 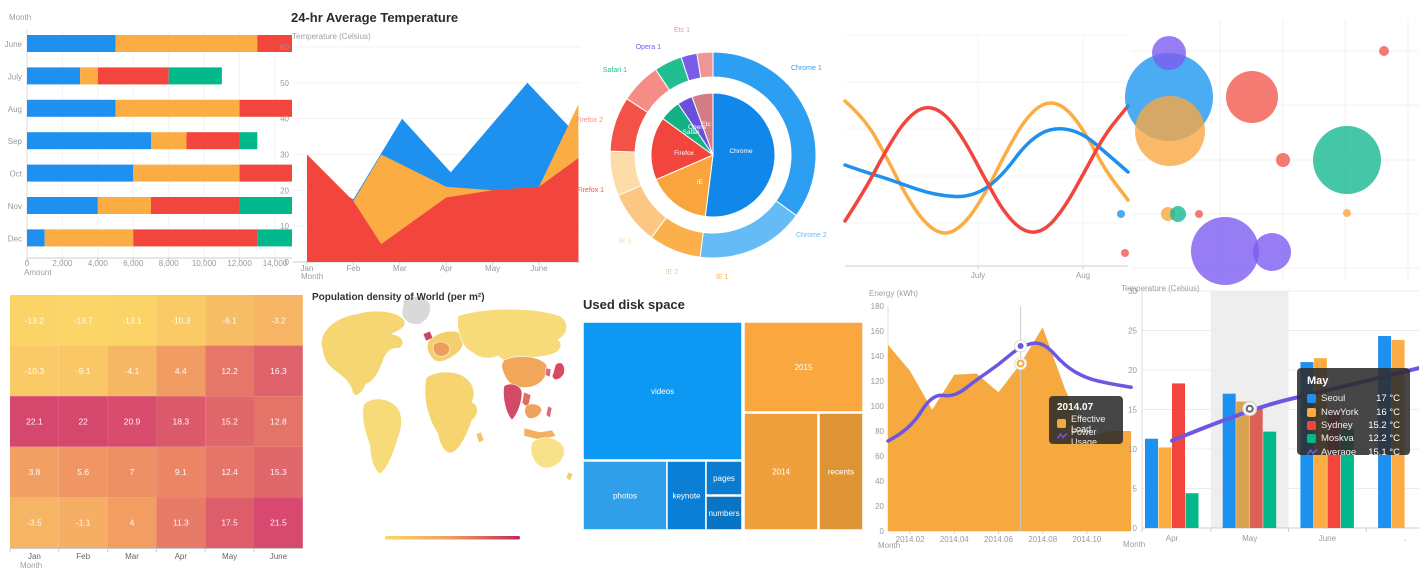 I want to click on heatmap-value: 3.8, so click(x=34, y=472).